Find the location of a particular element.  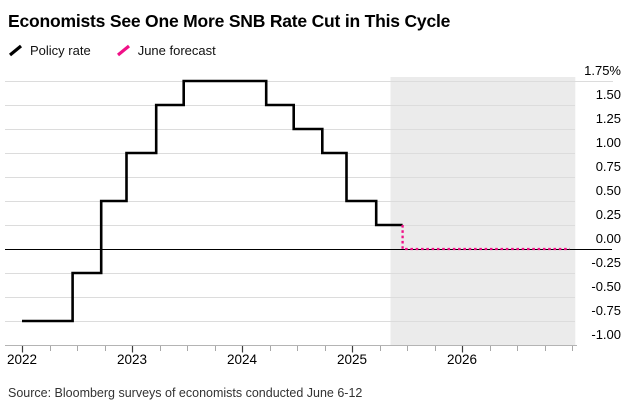

legend: Policy rate June forecast is located at coordinates (112, 50).